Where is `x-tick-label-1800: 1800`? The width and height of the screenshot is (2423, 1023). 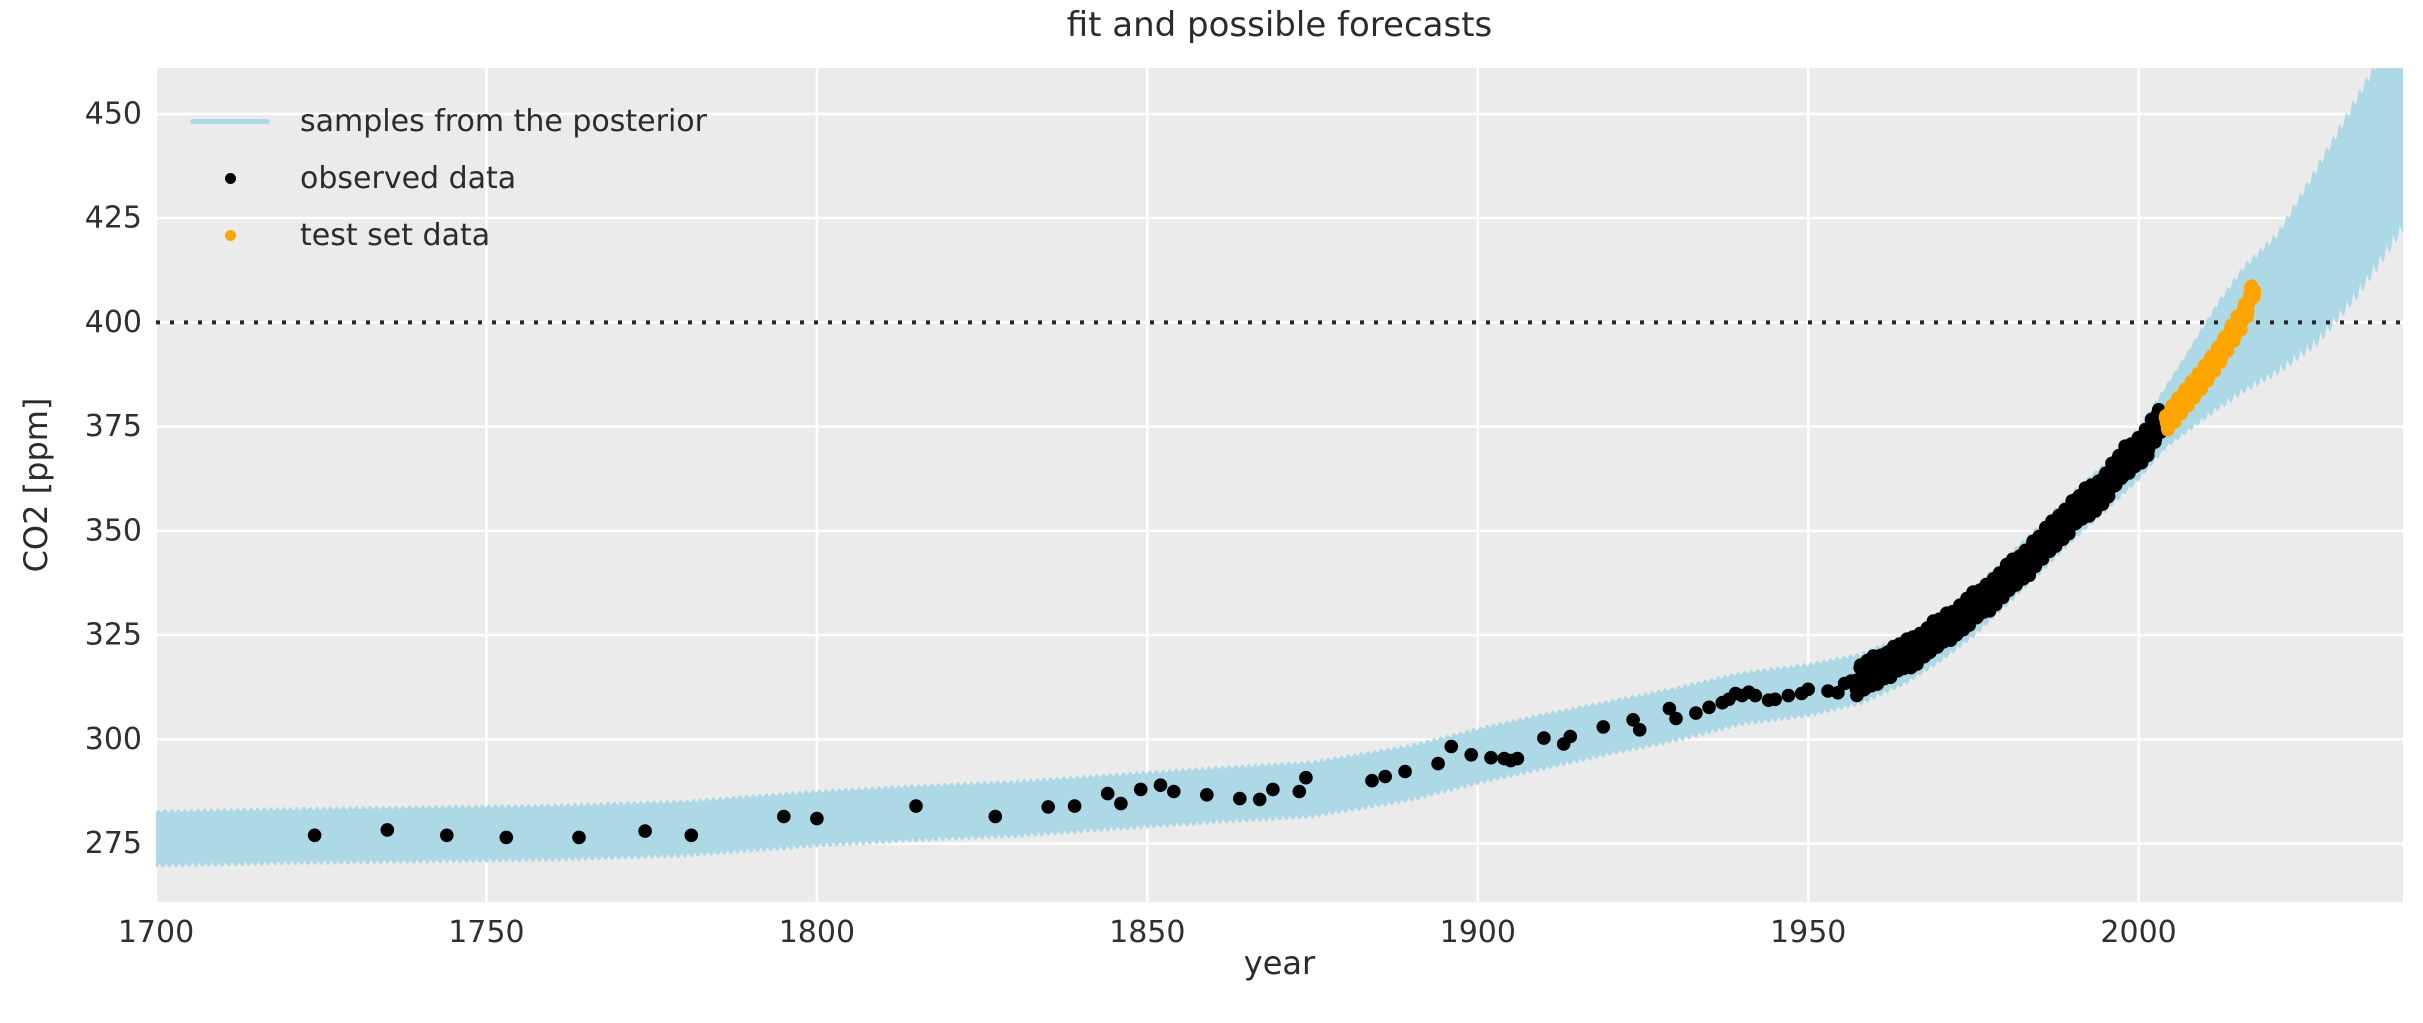
x-tick-label-1800: 1800 is located at coordinates (817, 932).